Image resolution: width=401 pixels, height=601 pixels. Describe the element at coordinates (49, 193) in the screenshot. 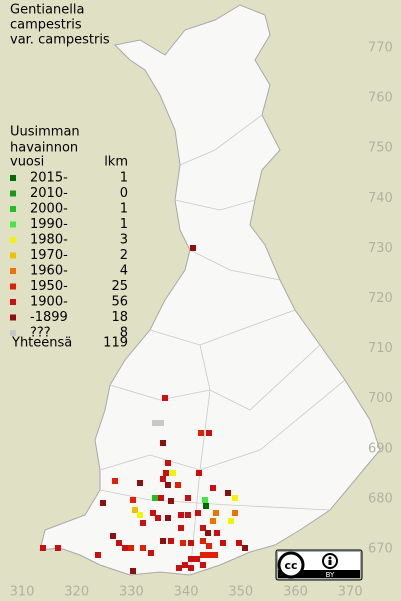

I see `legend-label: 2010-` at that location.